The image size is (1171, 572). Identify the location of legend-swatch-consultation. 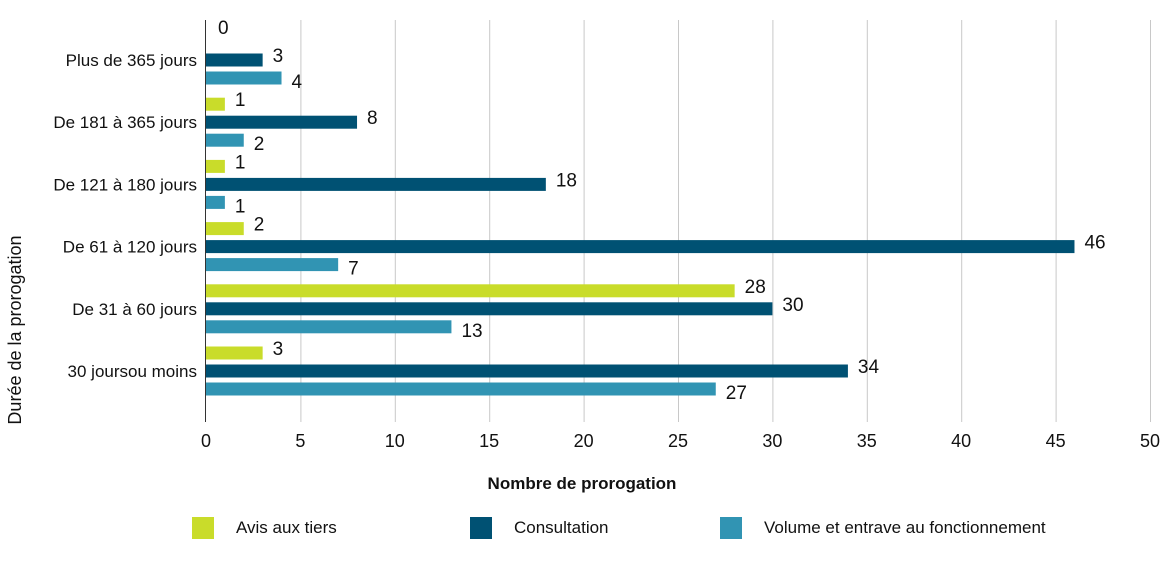
(481, 528).